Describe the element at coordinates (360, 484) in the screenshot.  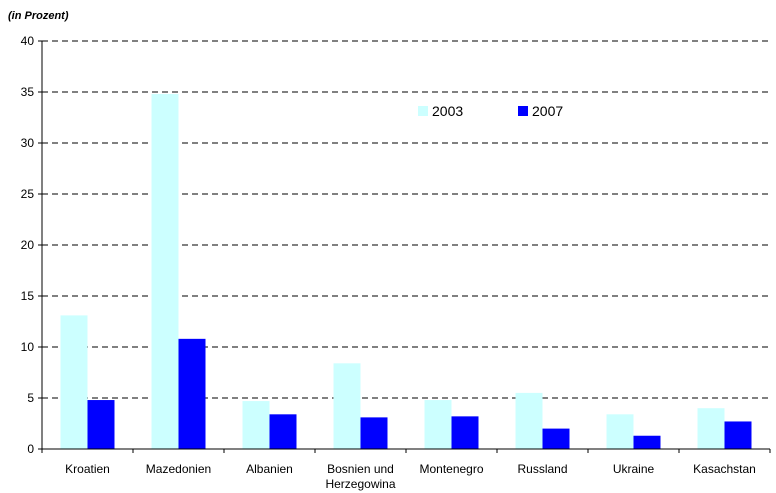
I see `x-category-label: Herzegowina` at that location.